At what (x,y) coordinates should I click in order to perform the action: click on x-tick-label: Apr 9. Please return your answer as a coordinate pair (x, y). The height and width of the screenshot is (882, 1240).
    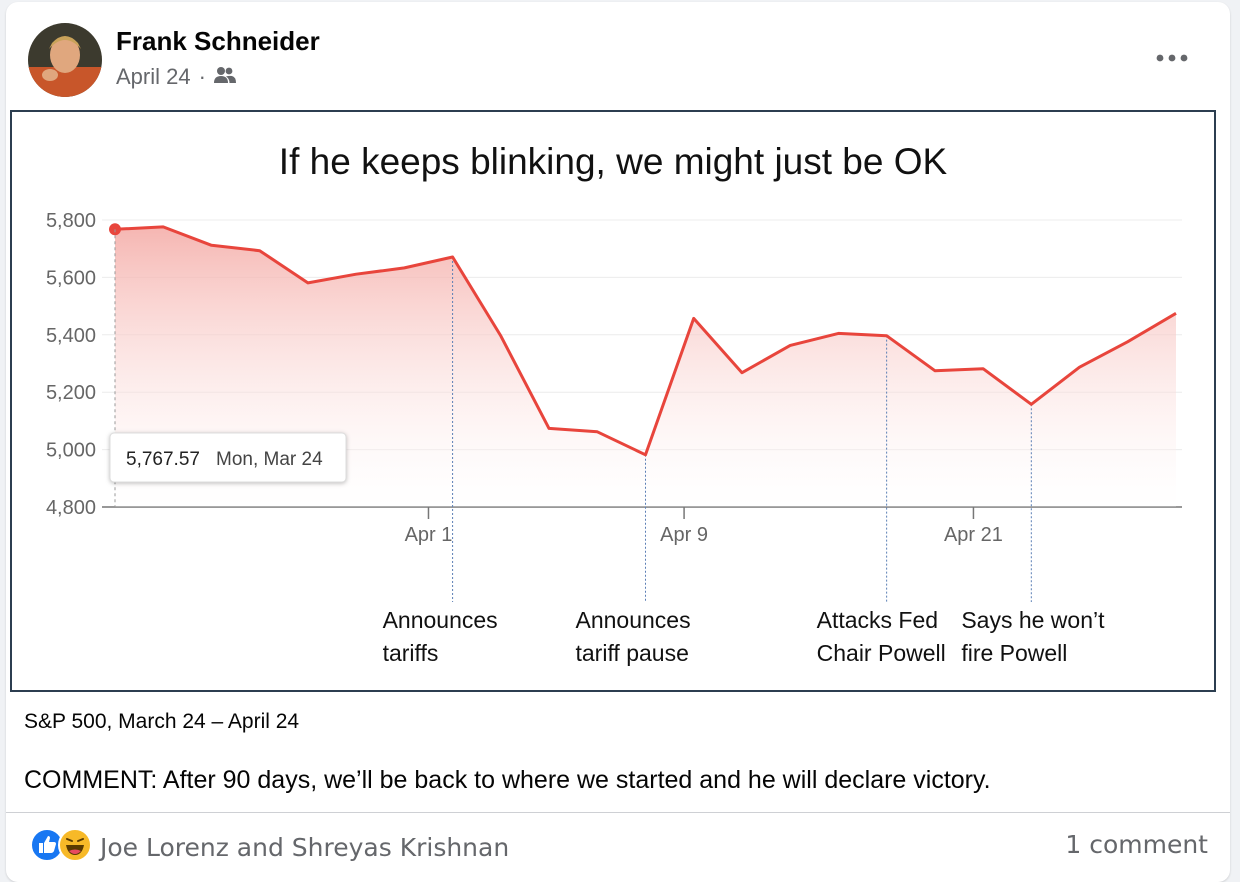
    Looking at the image, I should click on (684, 535).